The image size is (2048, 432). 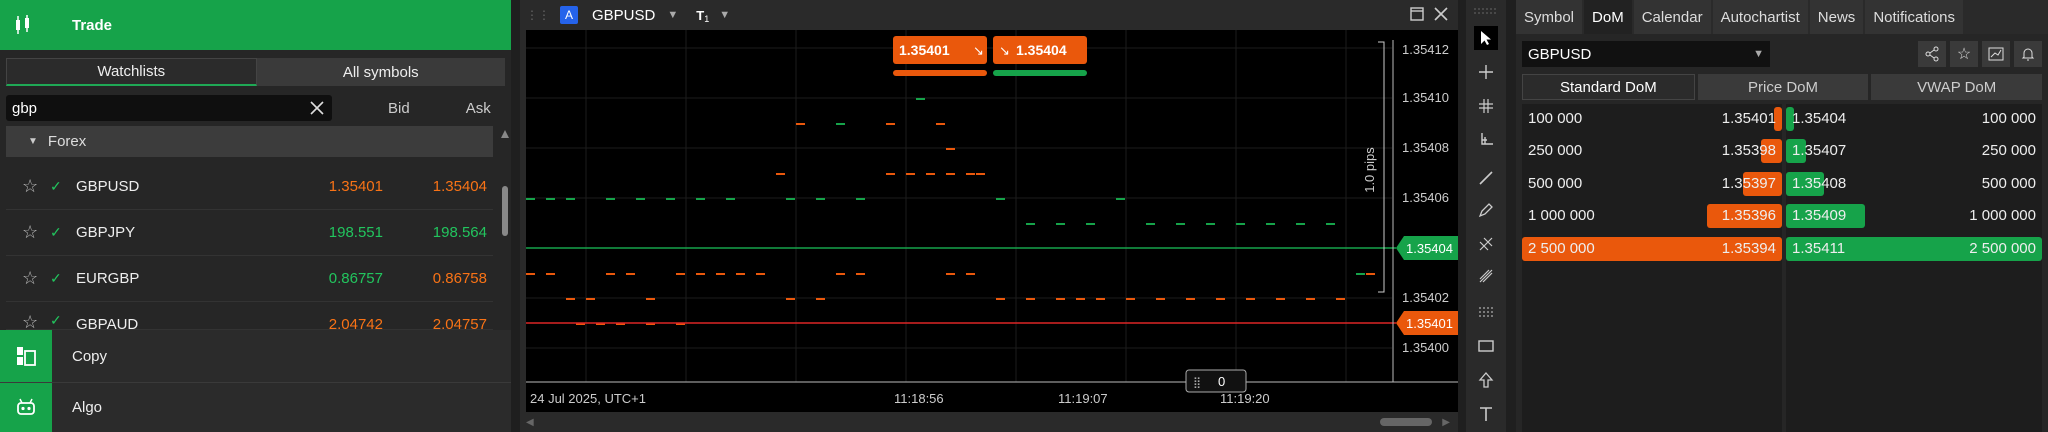 I want to click on pencil-icon, so click(x=1486, y=210).